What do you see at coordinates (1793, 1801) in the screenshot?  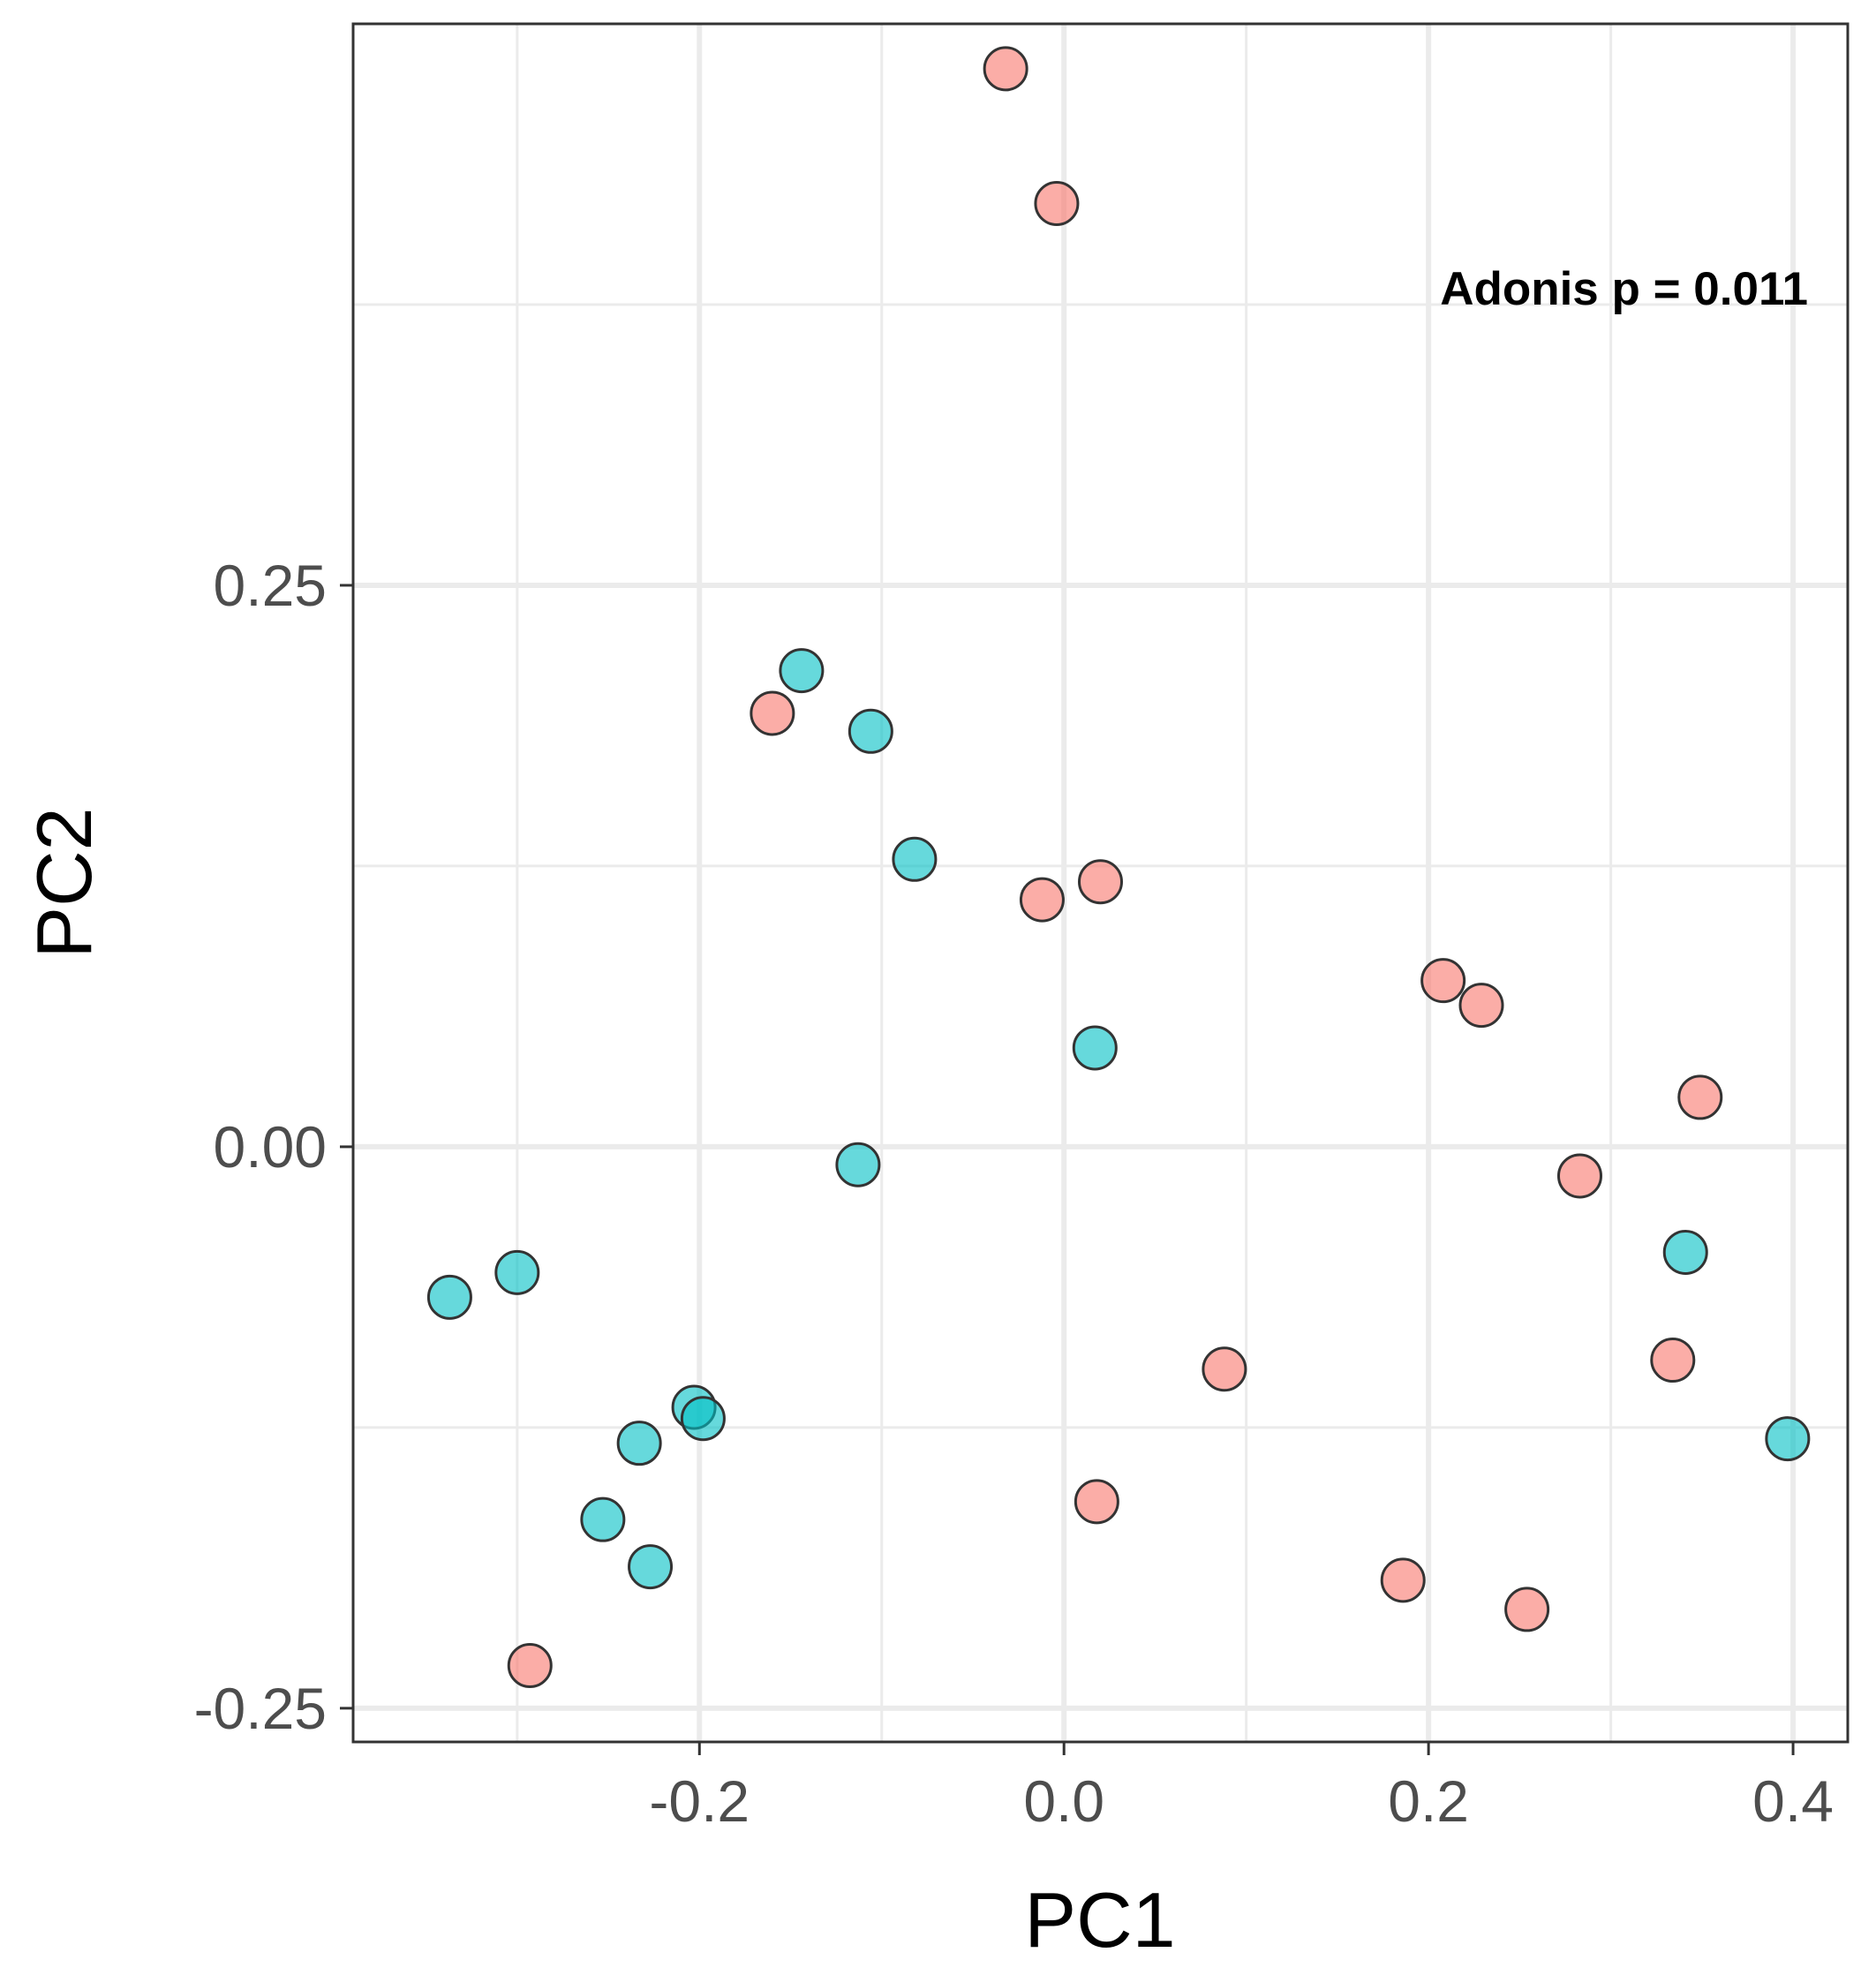 I see `x-tick-label: 0.4` at bounding box center [1793, 1801].